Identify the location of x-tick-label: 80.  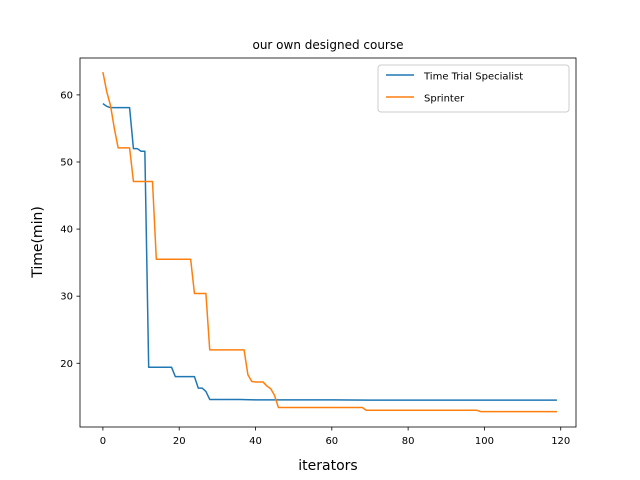
(408, 441).